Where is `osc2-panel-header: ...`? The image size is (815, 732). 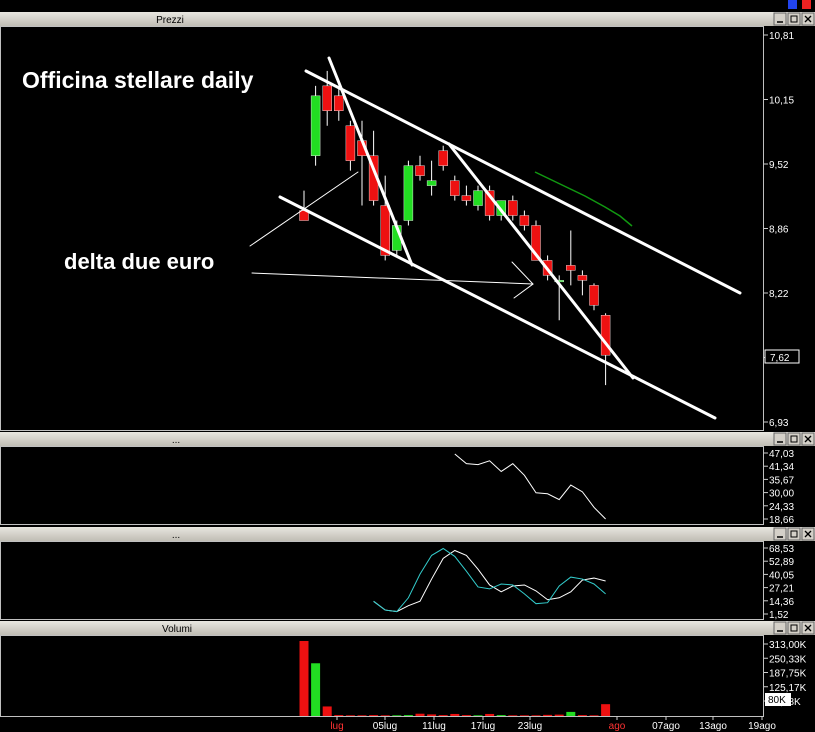 osc2-panel-header: ... is located at coordinates (407, 534).